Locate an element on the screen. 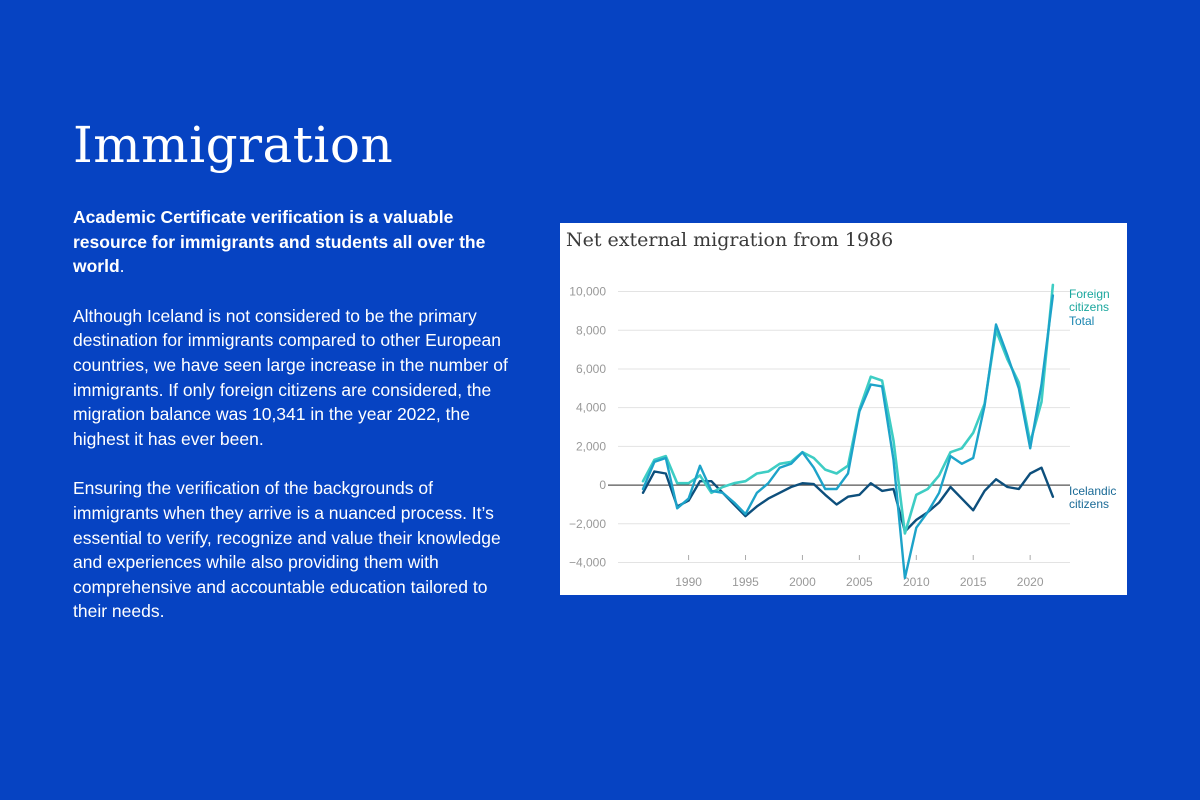  x-tick-label: 2015 is located at coordinates (973, 582).